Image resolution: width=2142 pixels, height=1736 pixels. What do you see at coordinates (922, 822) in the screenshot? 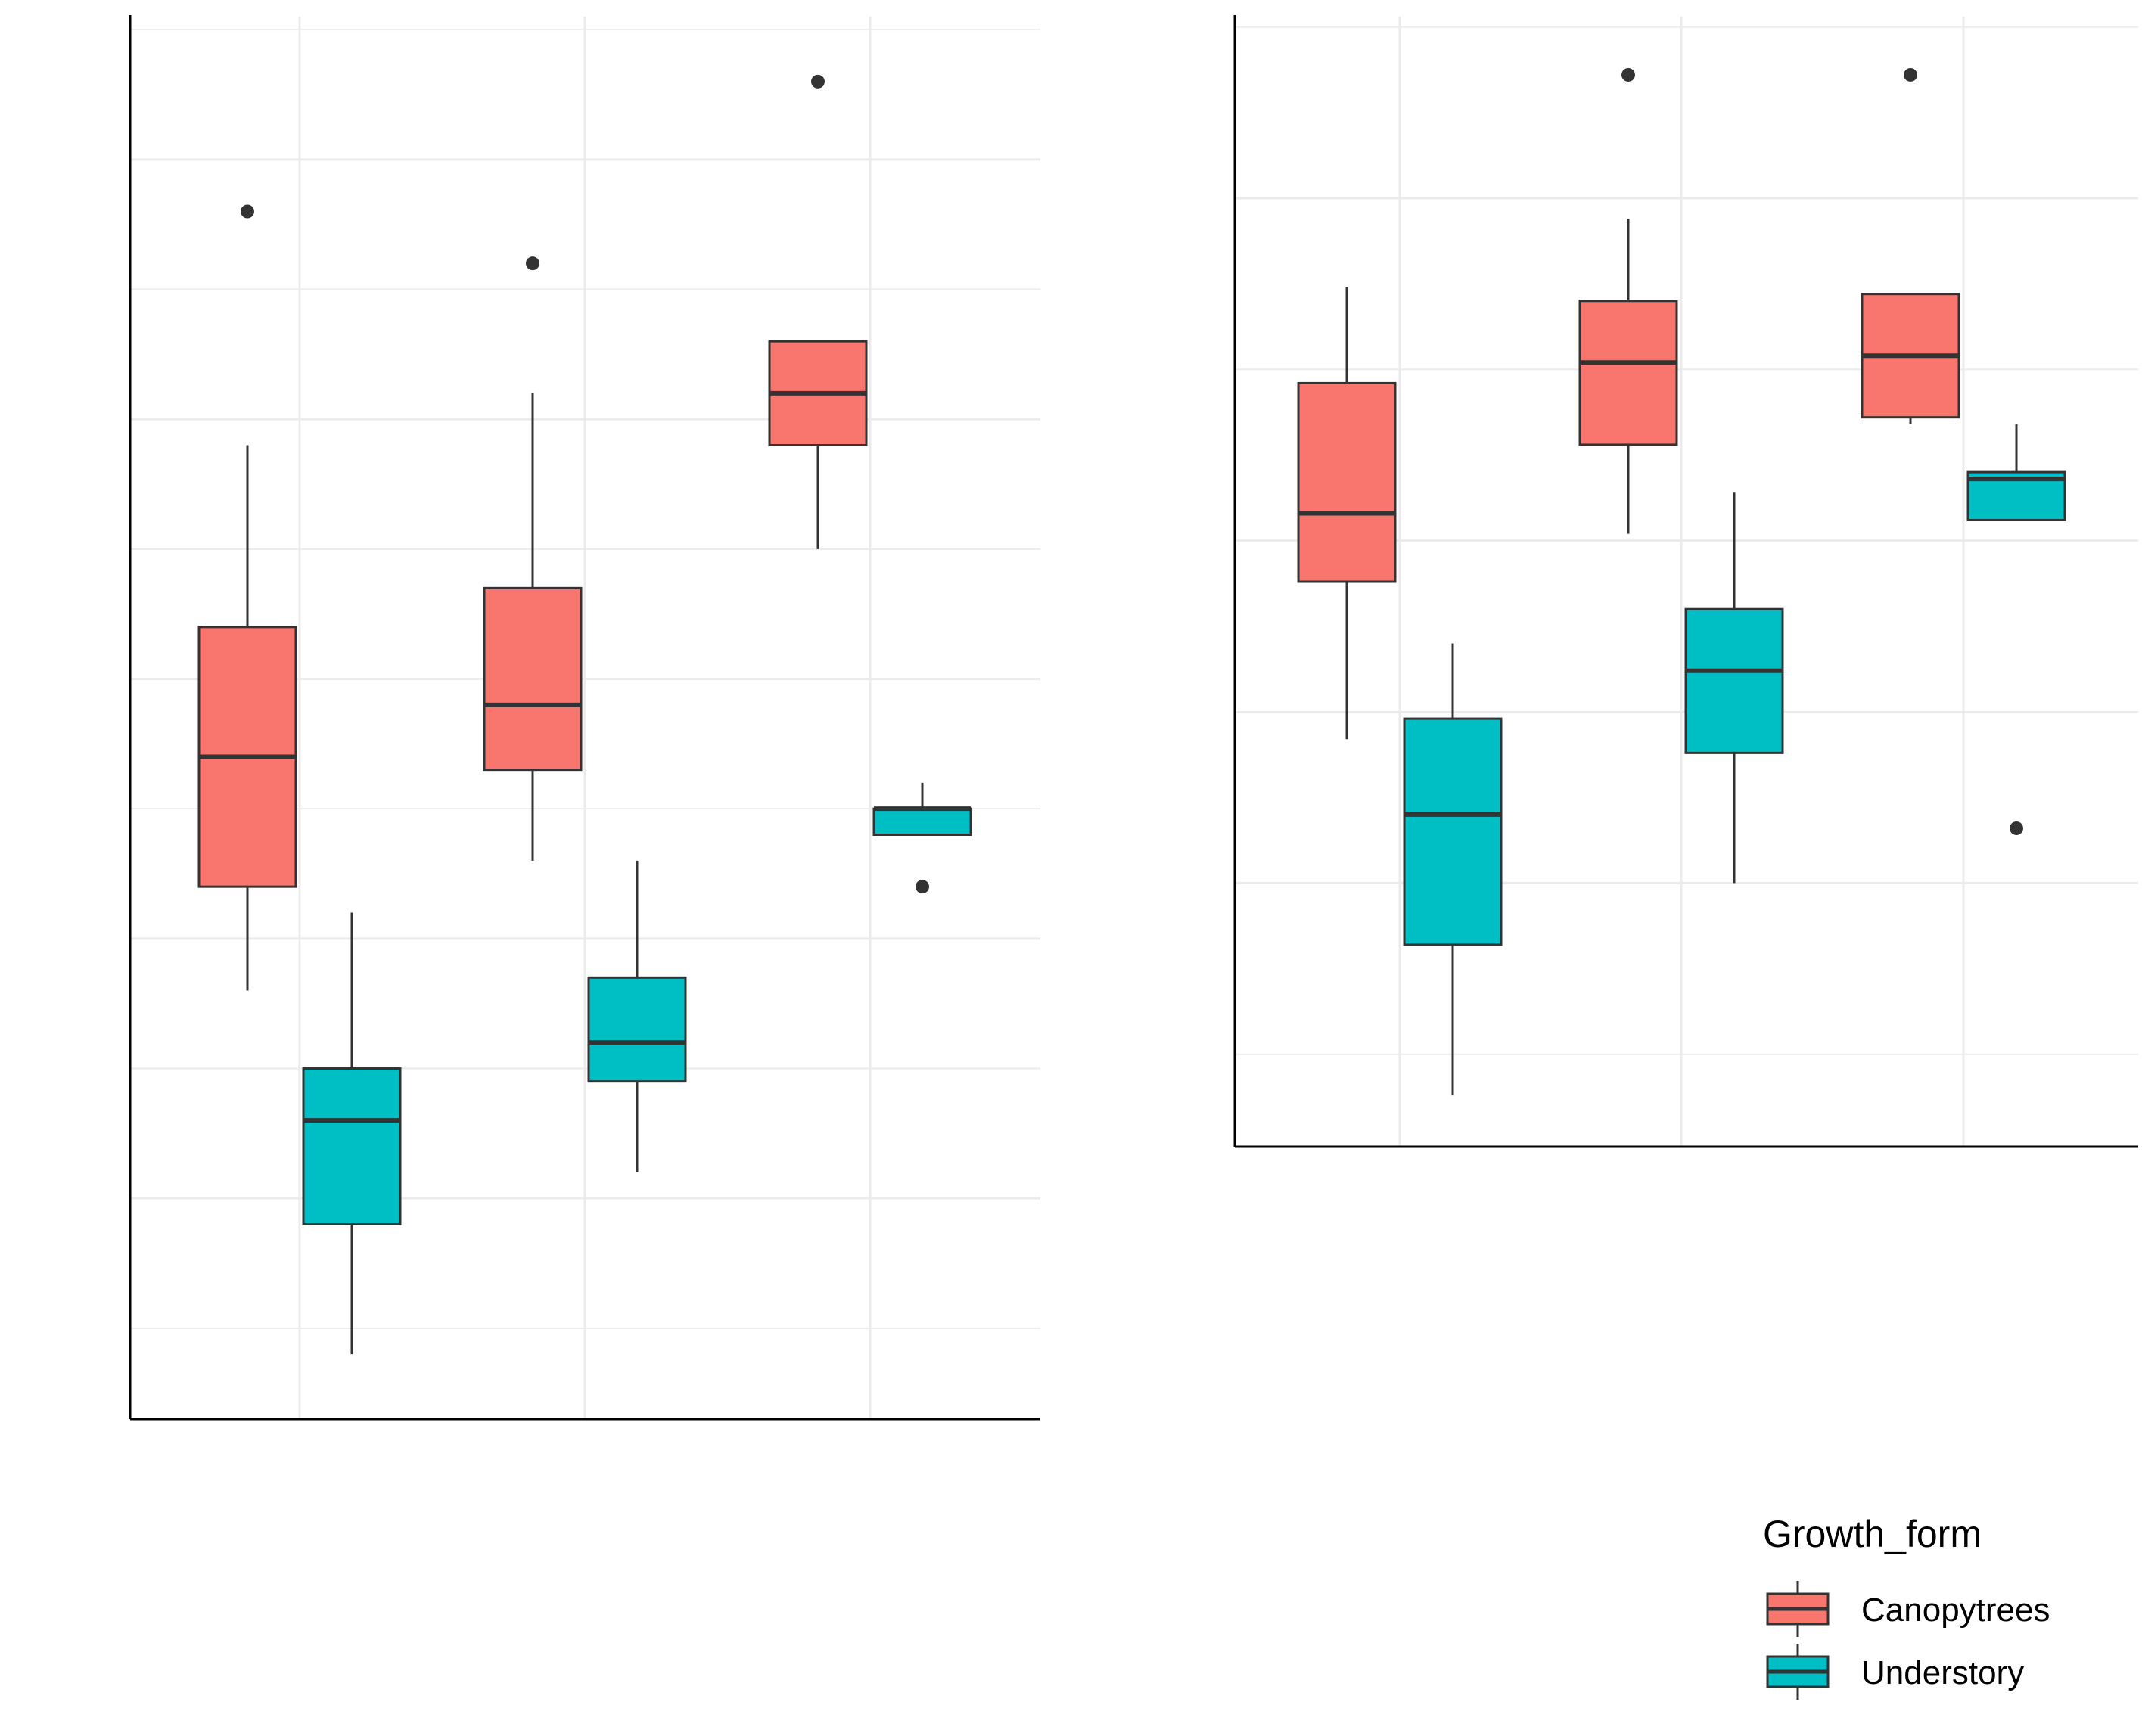
I see `pa-understory-unlogged-box` at bounding box center [922, 822].